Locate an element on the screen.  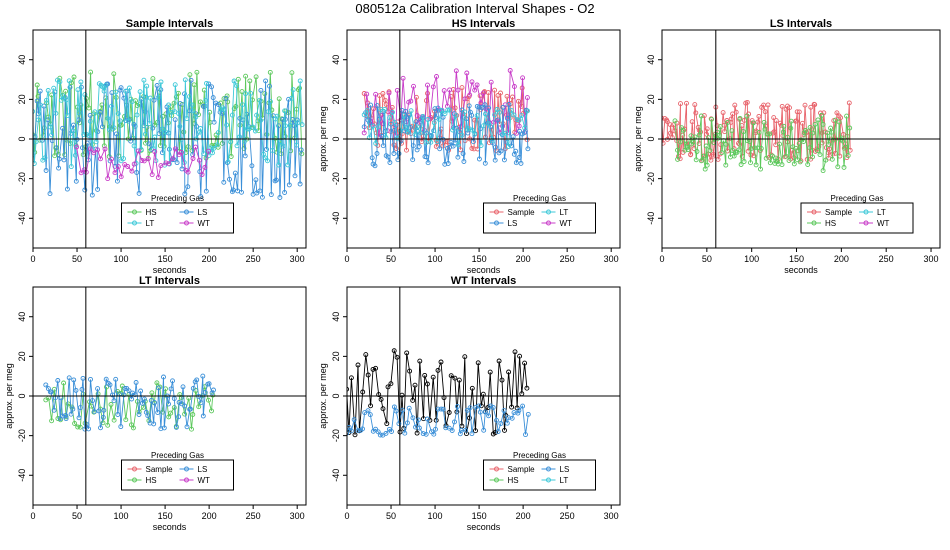
figure-title: 080512a Calibration Interval Shapes - O2 is located at coordinates (474, 8).